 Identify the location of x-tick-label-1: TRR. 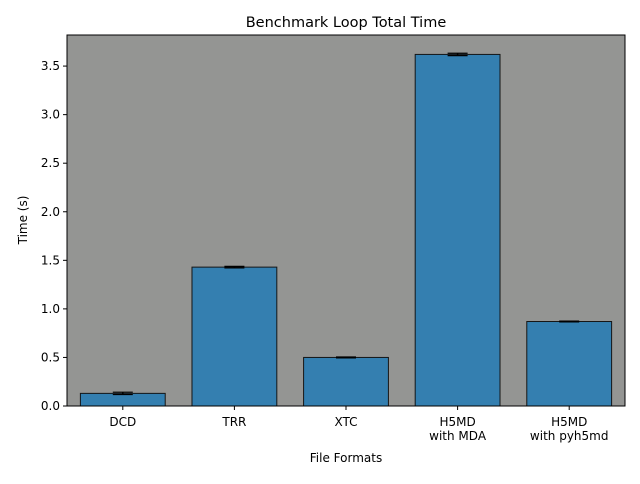
(233, 422).